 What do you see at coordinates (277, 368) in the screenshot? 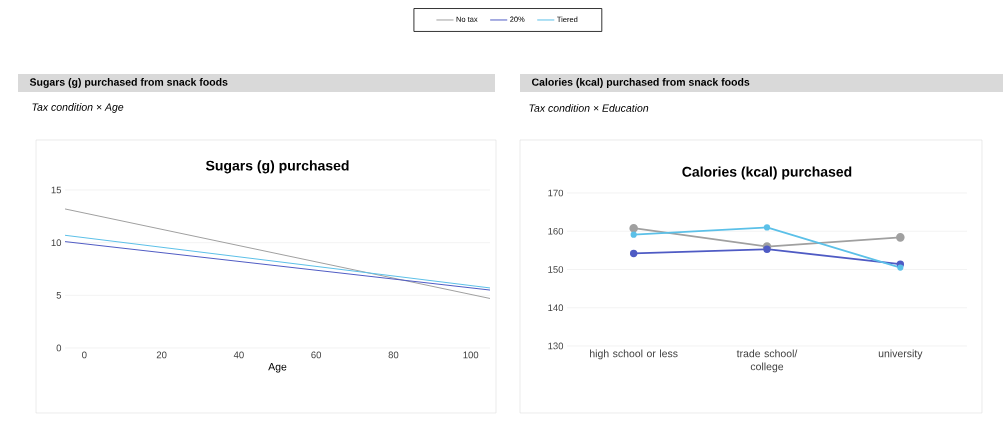
I see `x-axis-title: Age` at bounding box center [277, 368].